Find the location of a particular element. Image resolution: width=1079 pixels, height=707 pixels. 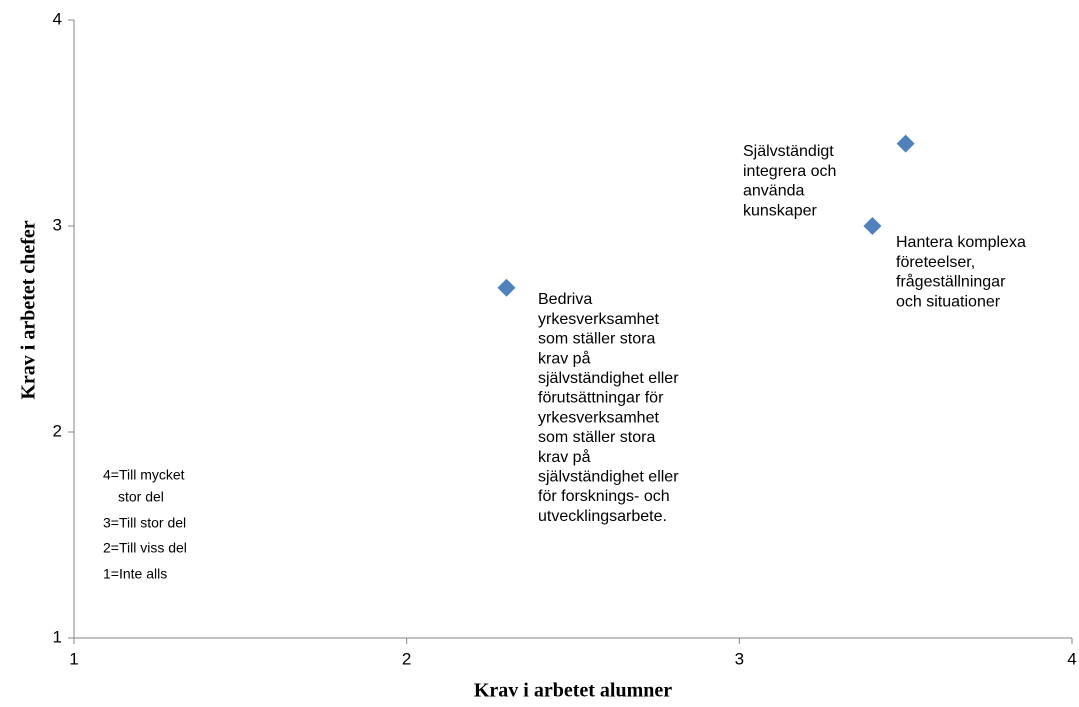

annotation: och situationer is located at coordinates (948, 301).